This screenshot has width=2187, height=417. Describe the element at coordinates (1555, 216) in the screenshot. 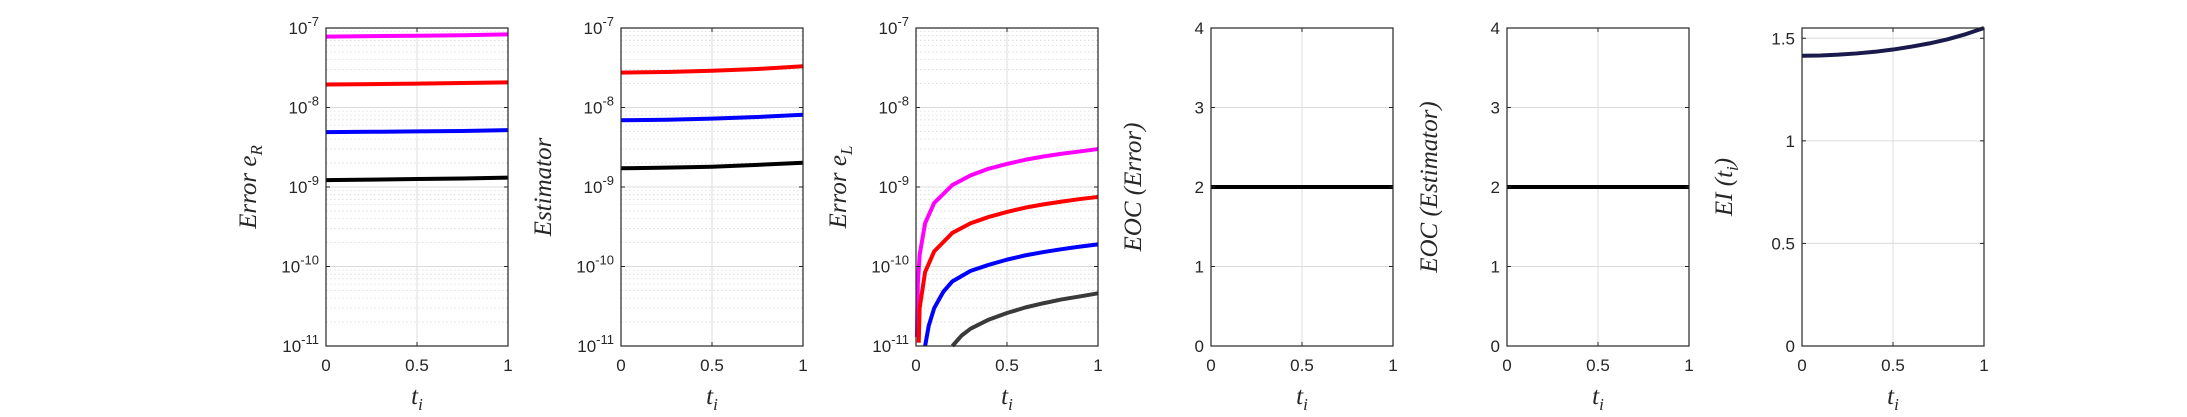

I see `chart-5: 0 1 2 3 4 0 0.5 1 ti EOC (Estimator)` at that location.